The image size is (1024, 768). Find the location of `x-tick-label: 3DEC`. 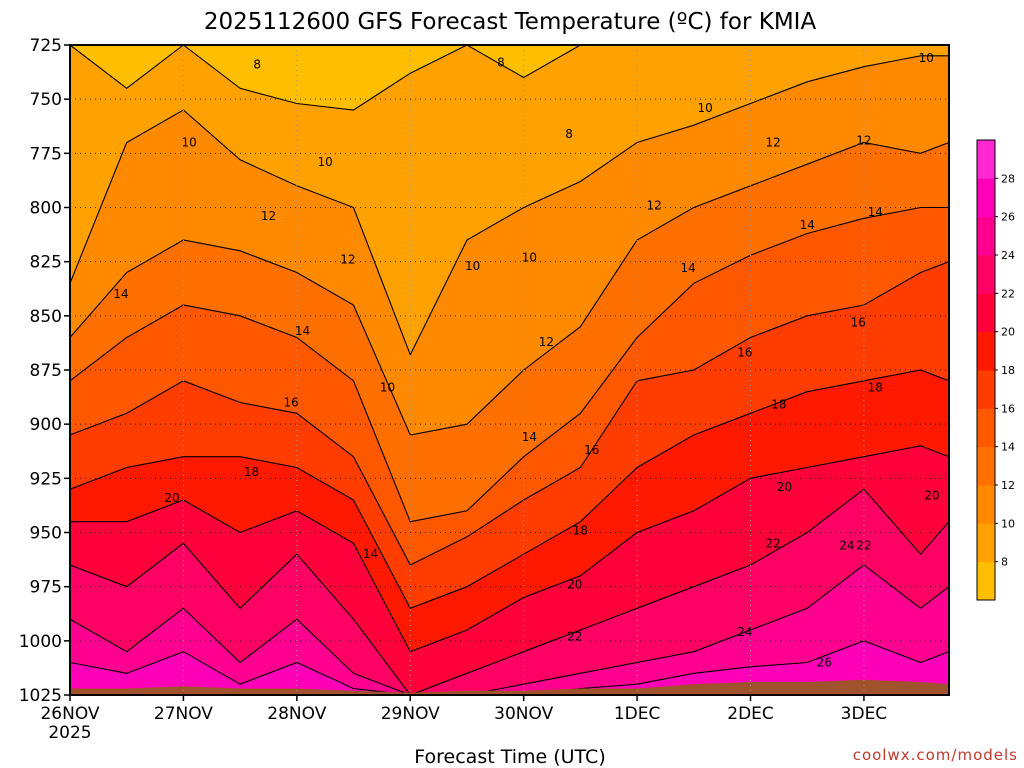

x-tick-label: 3DEC is located at coordinates (864, 714).